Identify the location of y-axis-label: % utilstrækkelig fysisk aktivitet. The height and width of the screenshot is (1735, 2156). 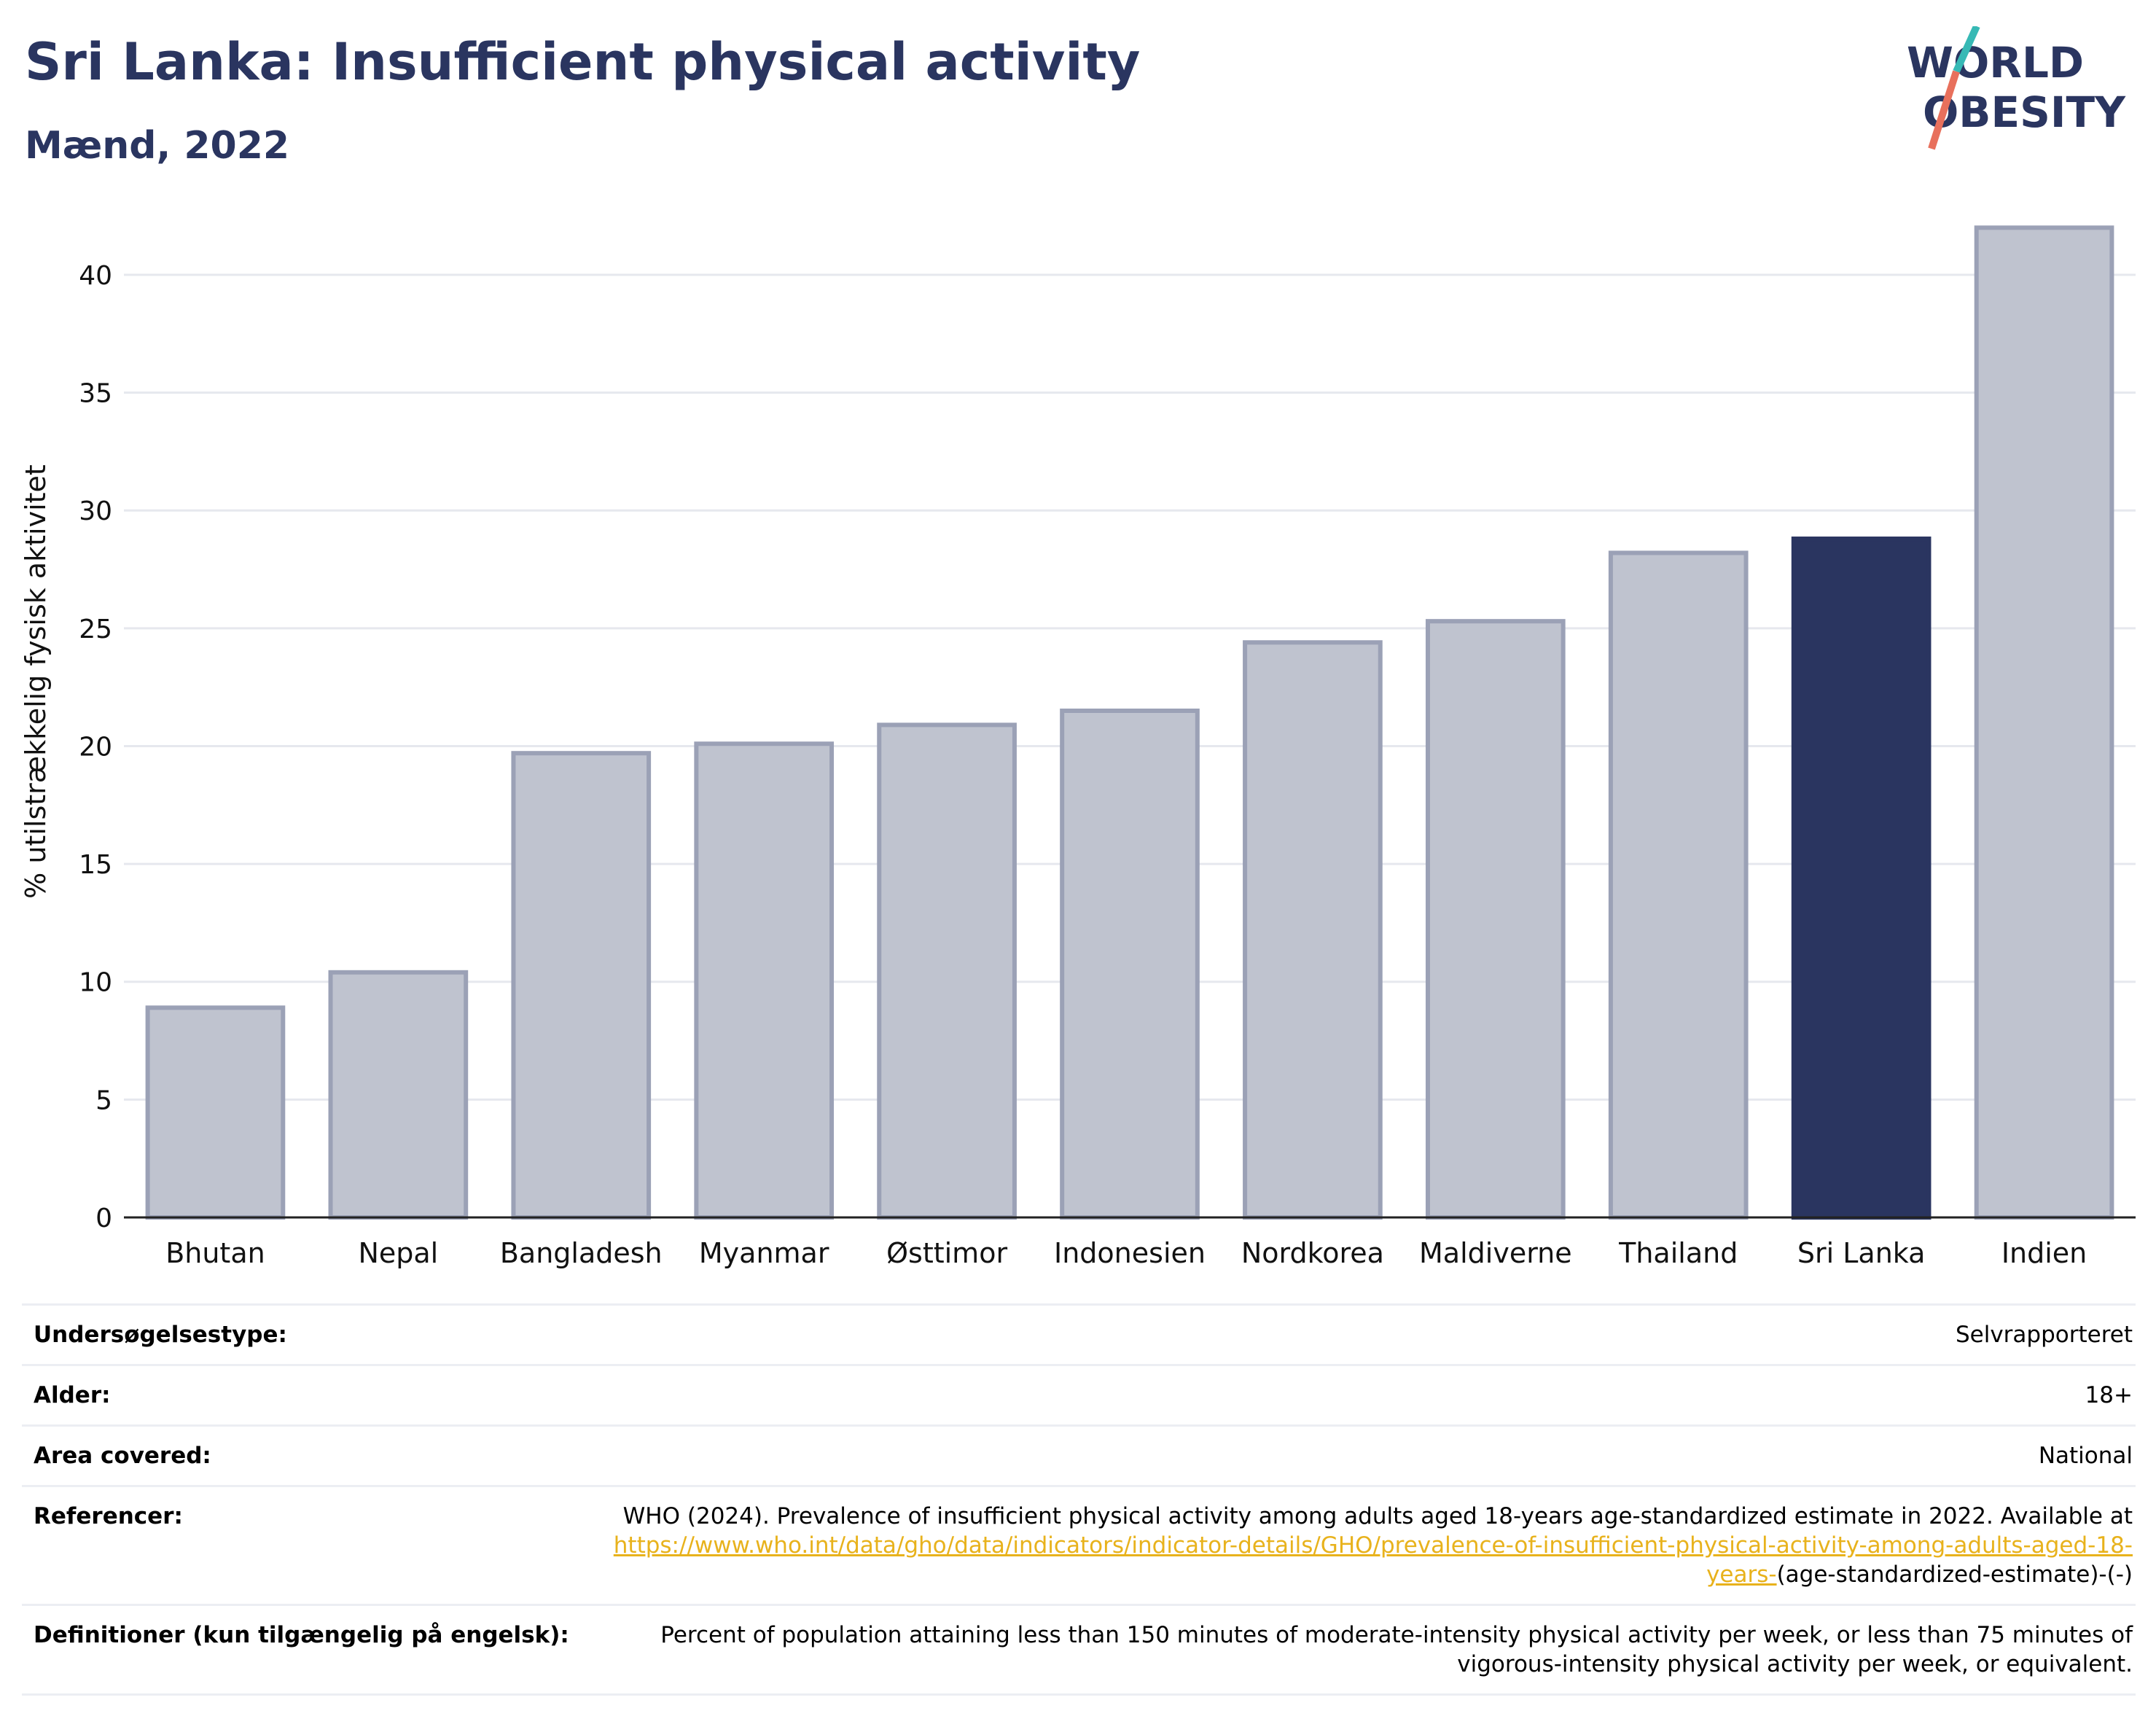
(36, 681).